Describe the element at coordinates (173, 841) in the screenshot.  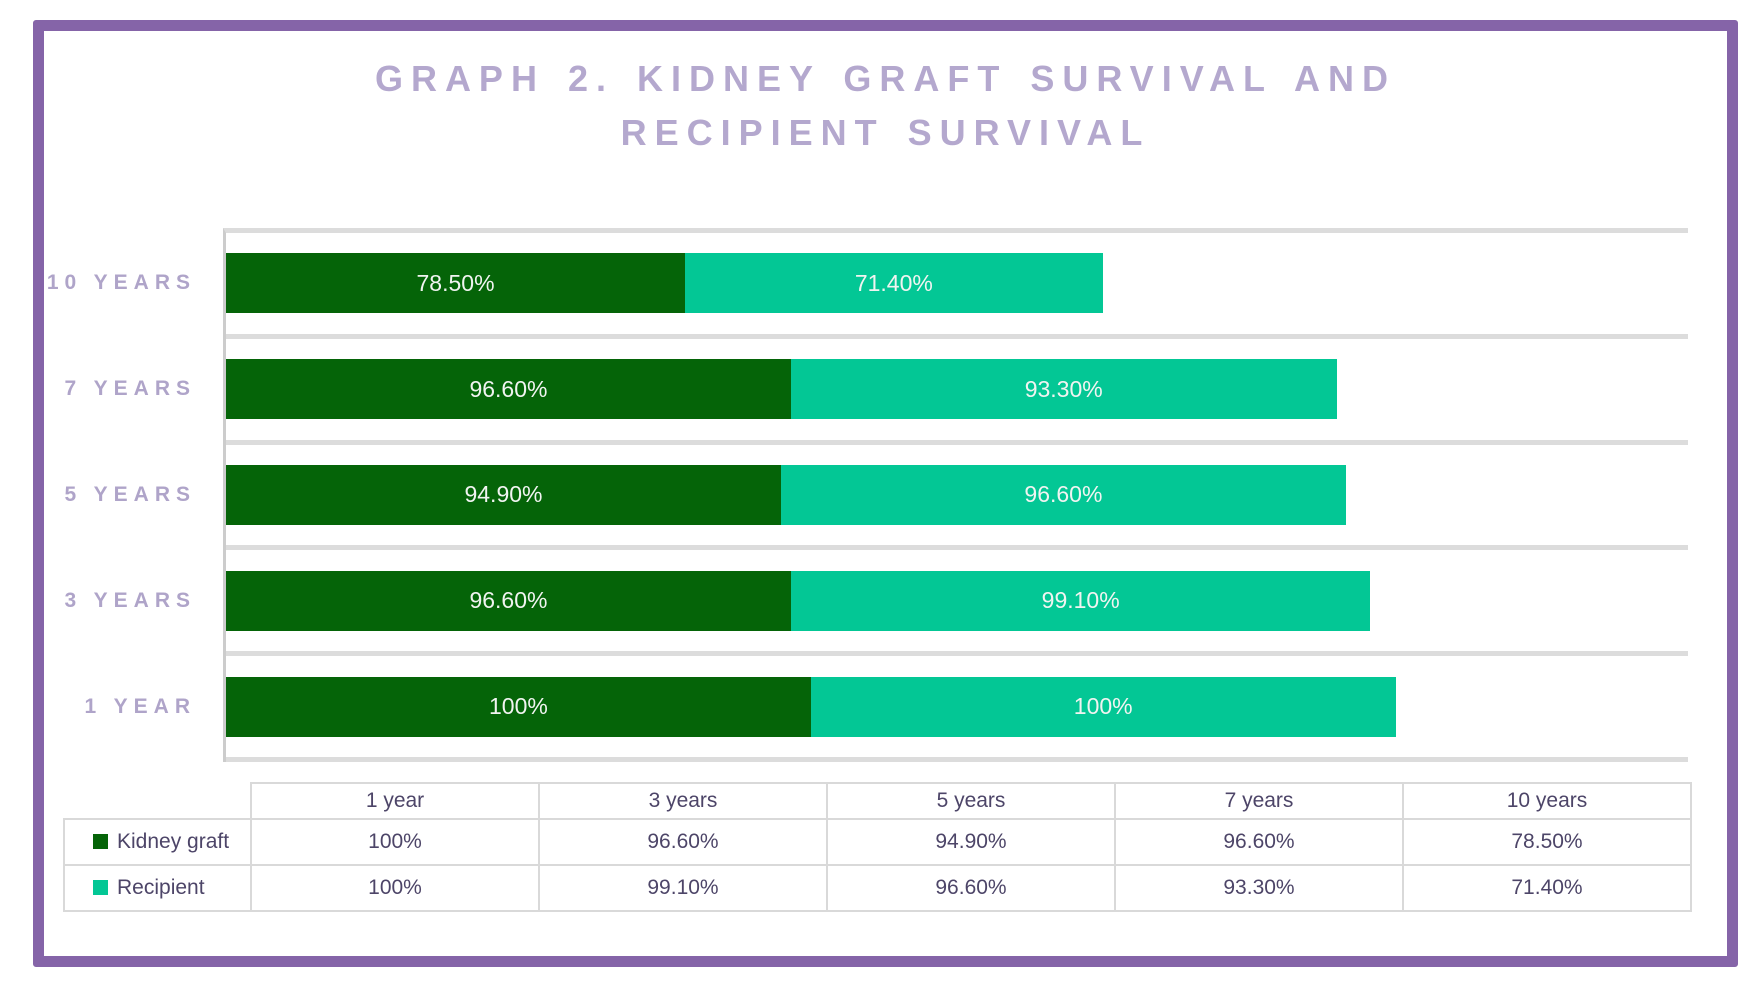
I see `legend-label: Kidney graft` at that location.